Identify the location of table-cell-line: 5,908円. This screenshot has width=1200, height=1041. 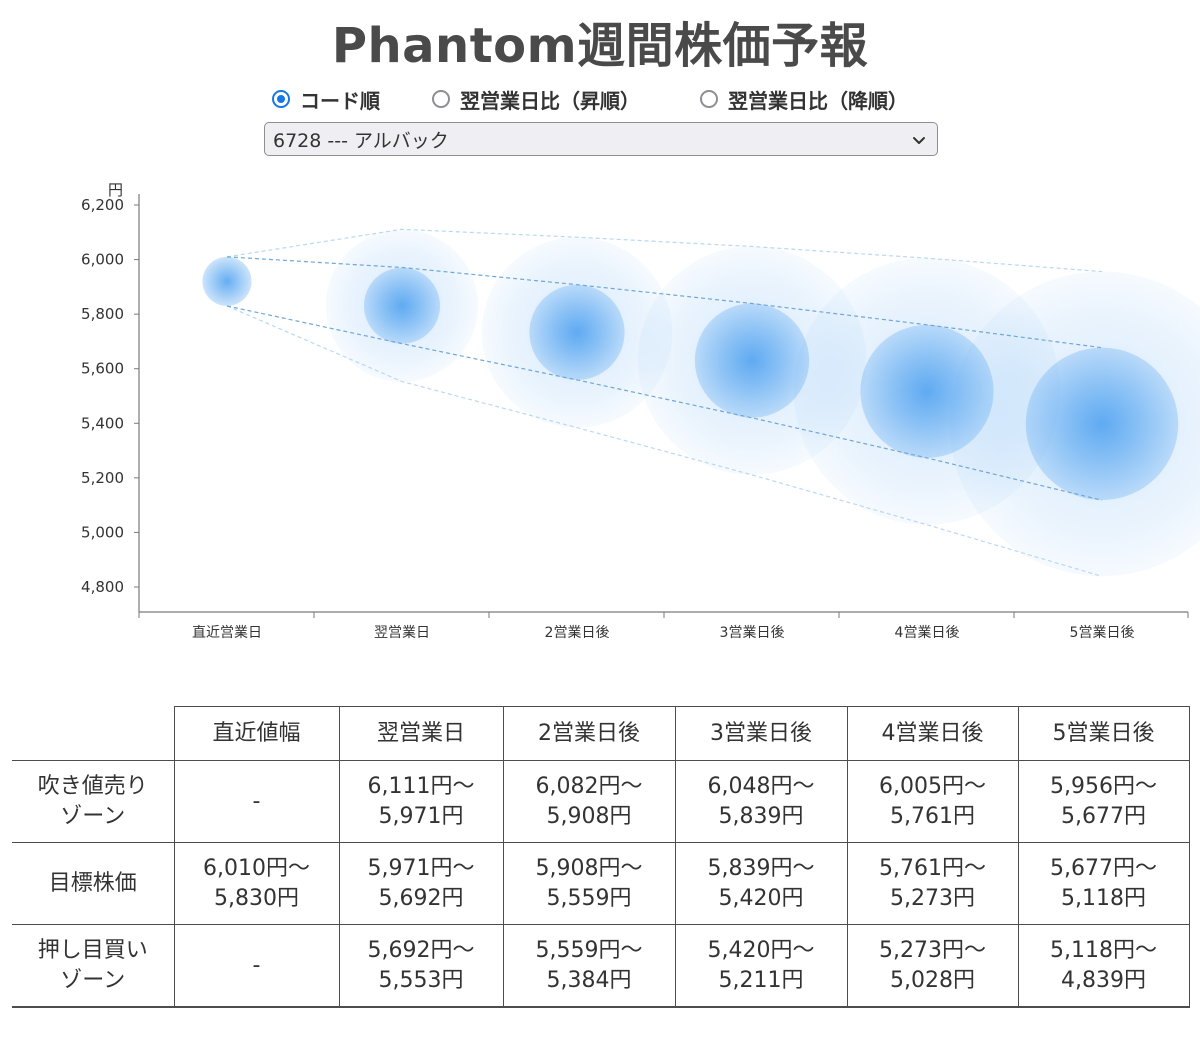
(589, 816).